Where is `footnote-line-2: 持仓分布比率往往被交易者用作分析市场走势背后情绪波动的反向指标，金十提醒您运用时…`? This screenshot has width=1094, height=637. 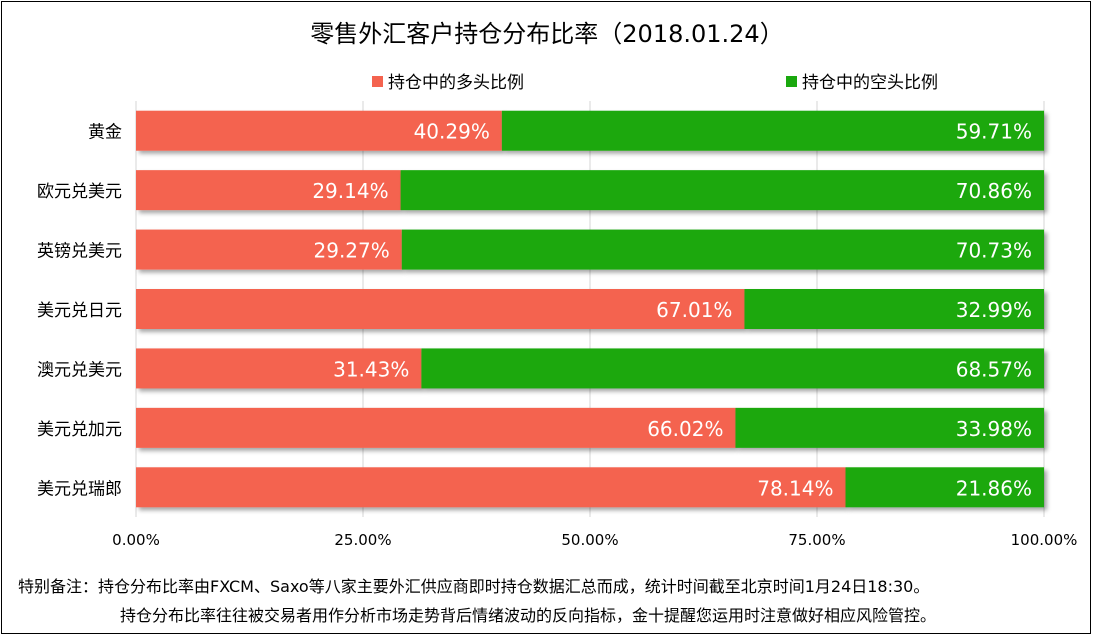
footnote-line-2: 持仓分布比率往往被交易者用作分析市场走势背后情绪波动的反向指标，金十提醒您运用时… is located at coordinates (528, 615).